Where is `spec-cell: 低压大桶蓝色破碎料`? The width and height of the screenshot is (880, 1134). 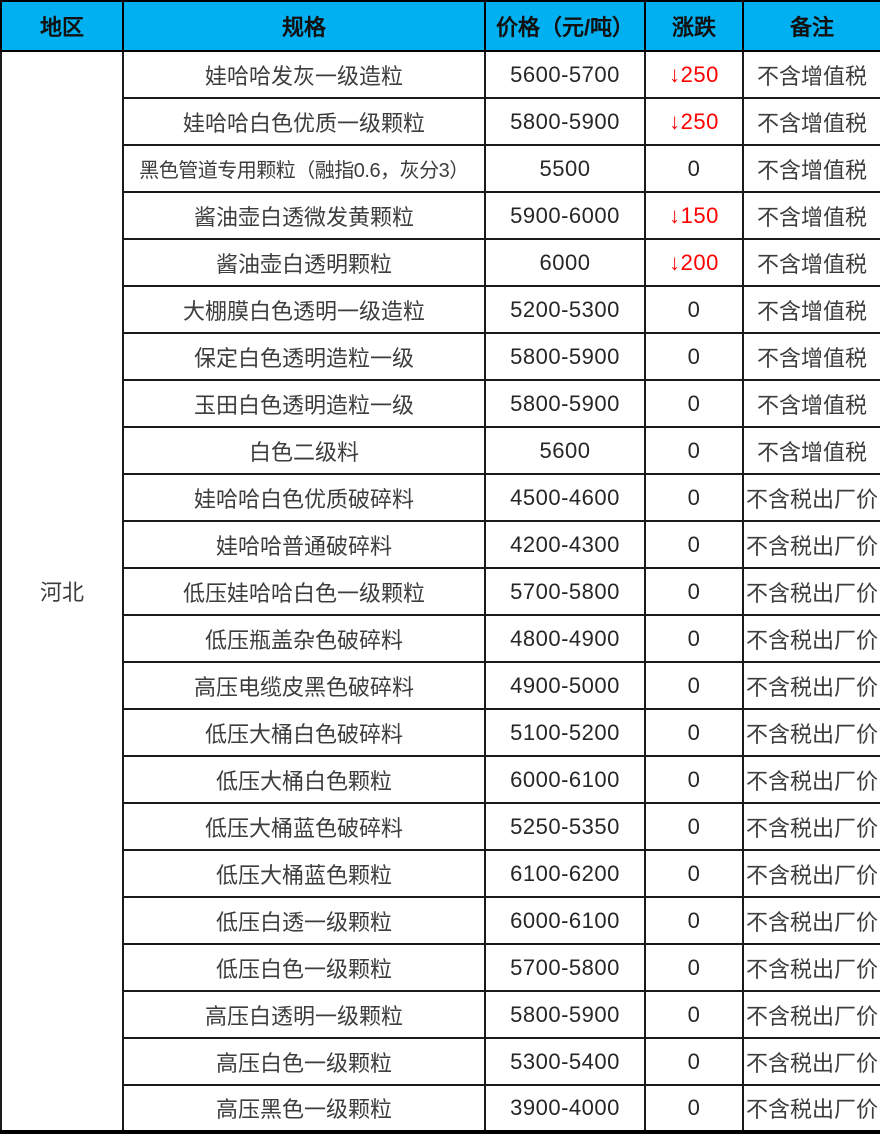
spec-cell: 低压大桶蓝色破碎料 is located at coordinates (304, 826).